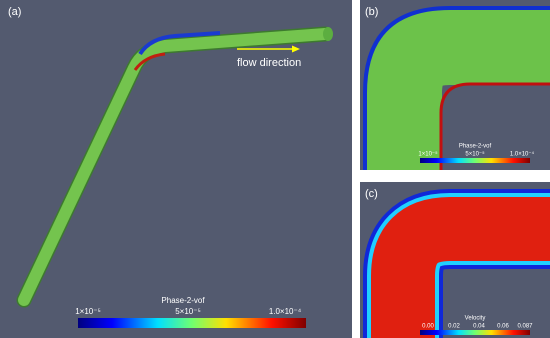 This screenshot has width=550, height=338. I want to click on panel-label: (c), so click(371, 194).